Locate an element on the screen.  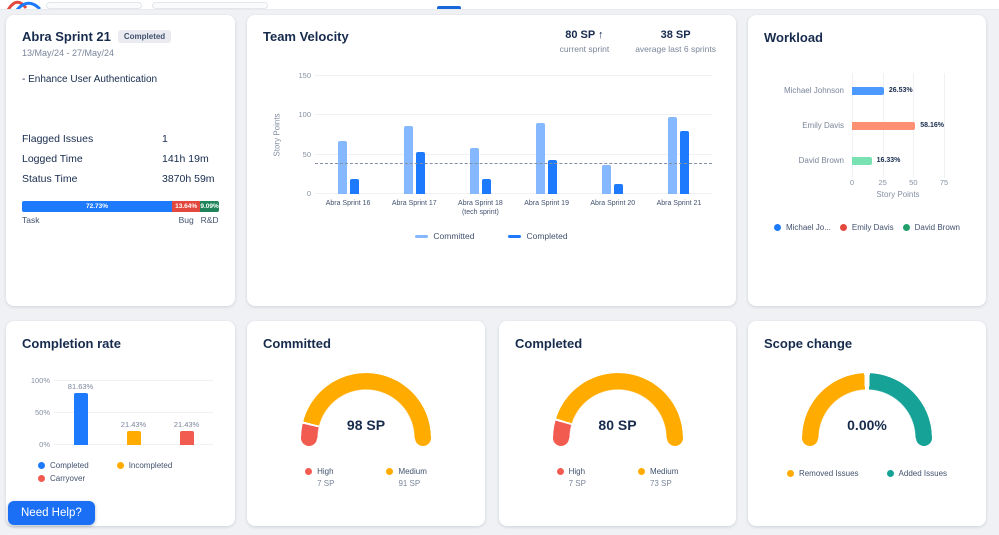
sprint-status-badge: Completed is located at coordinates (144, 36).